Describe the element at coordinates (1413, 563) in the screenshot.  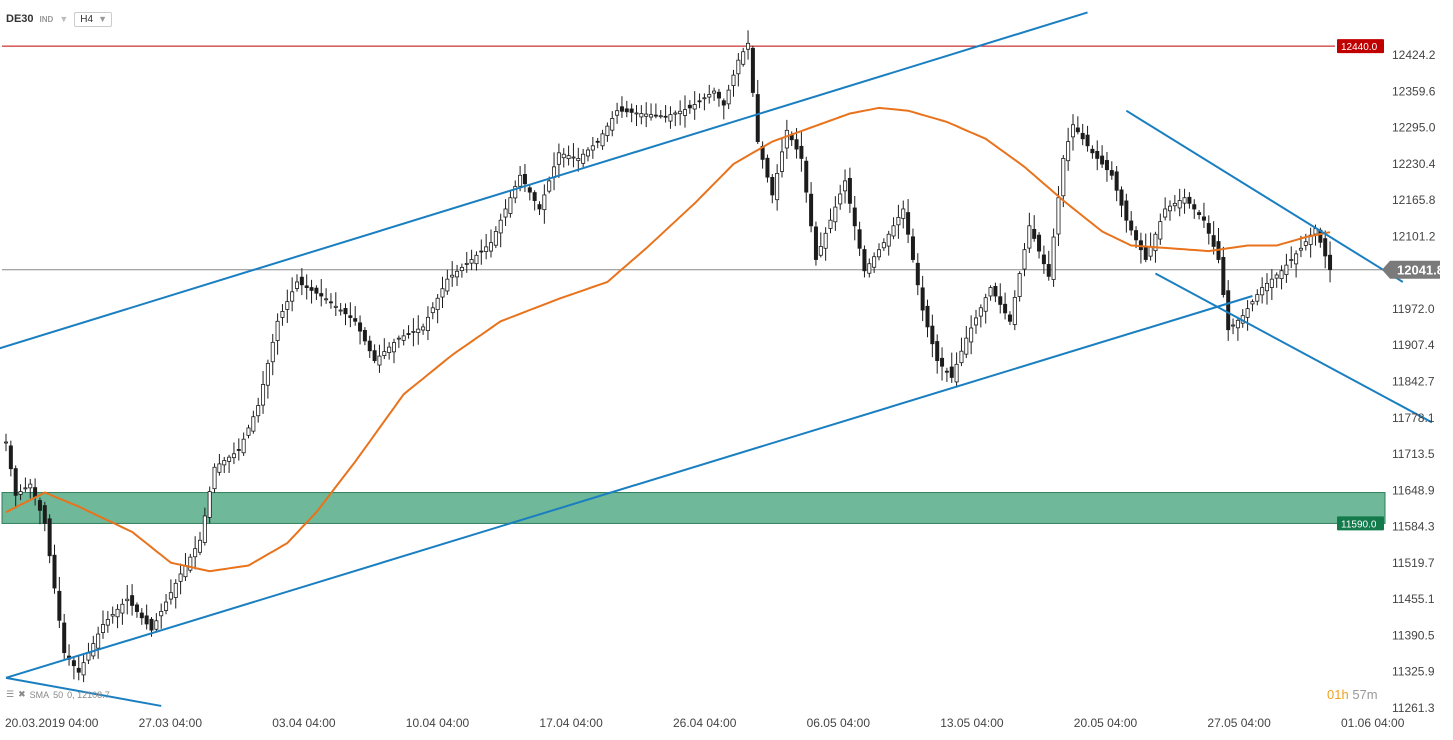
I see `y-tick-label: 11519.7` at that location.